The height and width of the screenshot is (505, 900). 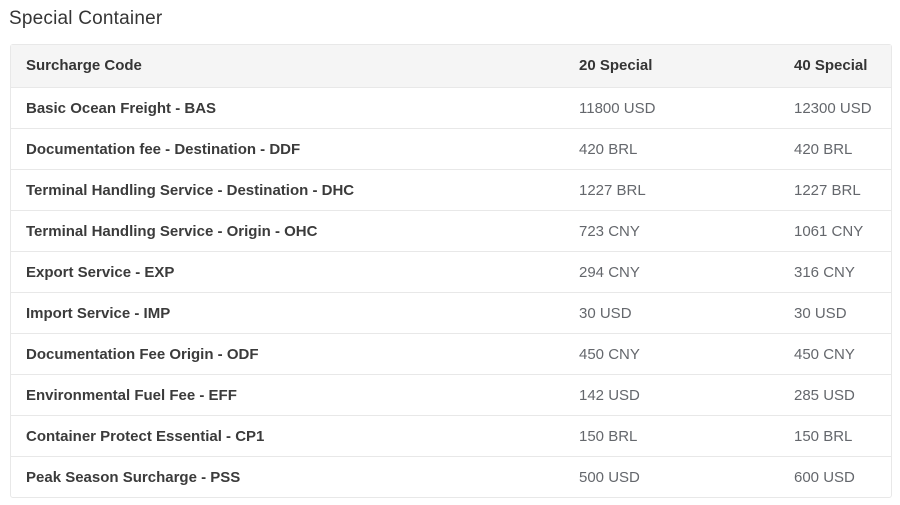 What do you see at coordinates (671, 148) in the screenshot?
I see `price-20-special: 420 BRL` at bounding box center [671, 148].